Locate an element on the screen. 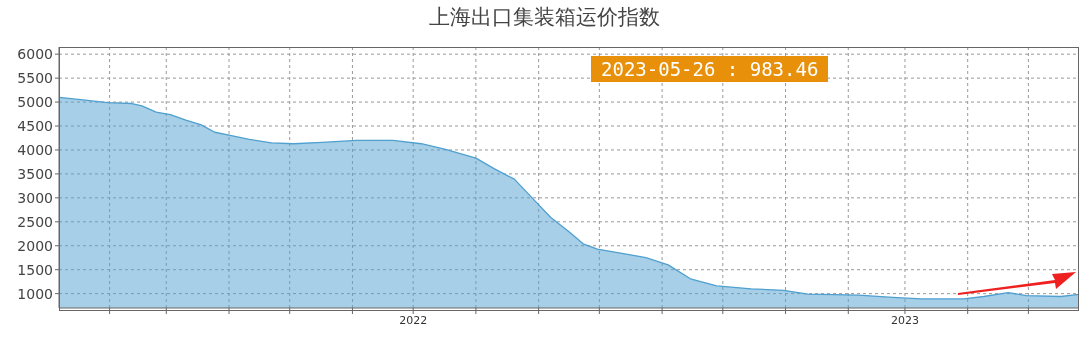  x-tick-label: 2023 is located at coordinates (904, 320).